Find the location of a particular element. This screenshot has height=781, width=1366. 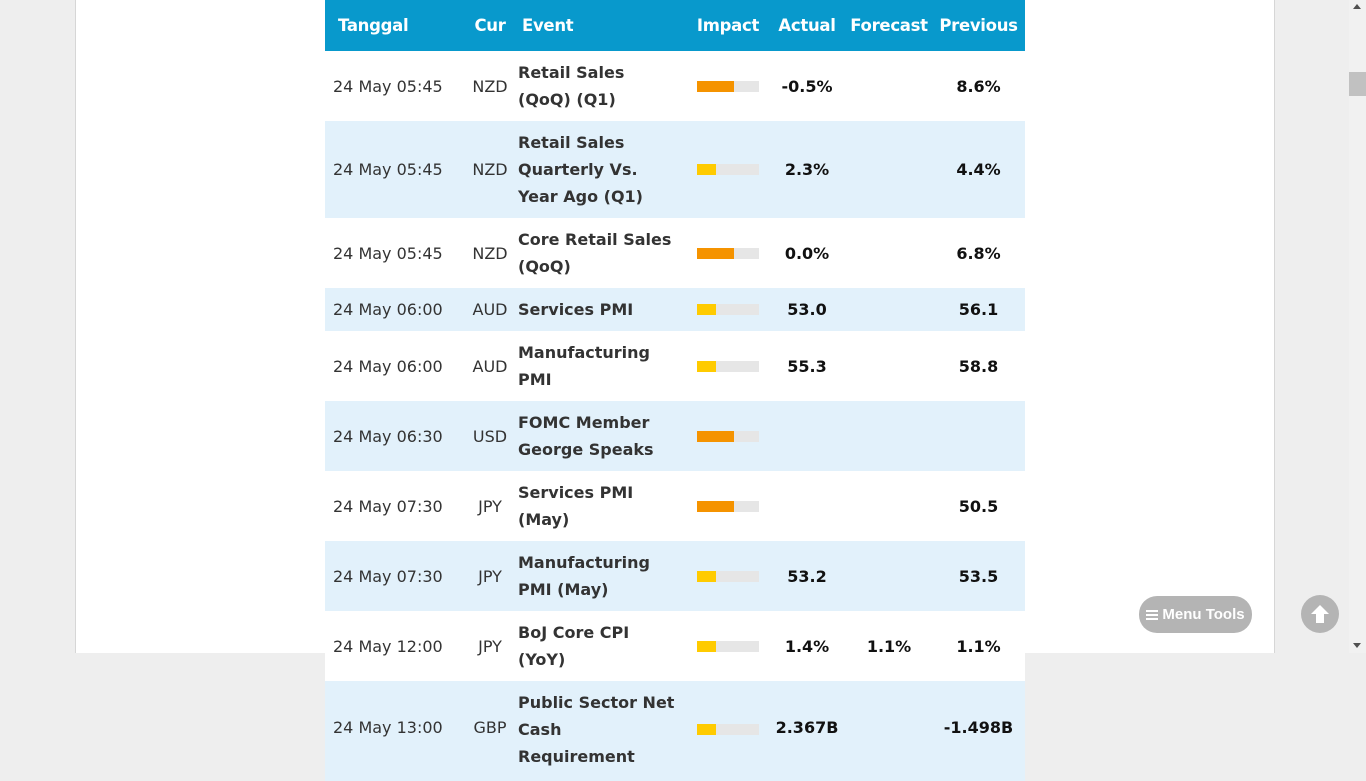

column-header-actual: Actual is located at coordinates (807, 25).